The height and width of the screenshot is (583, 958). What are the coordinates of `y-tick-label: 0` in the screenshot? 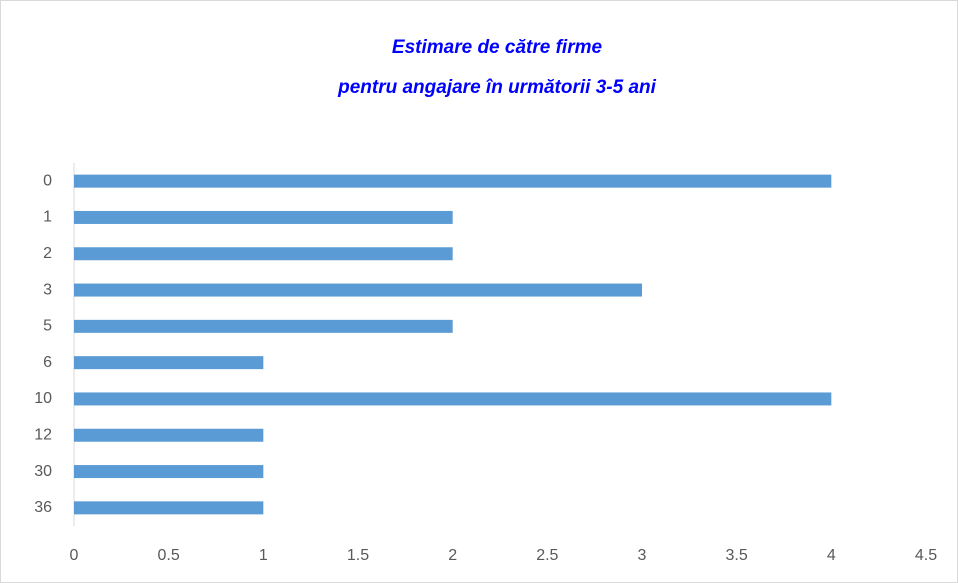 It's located at (47, 180).